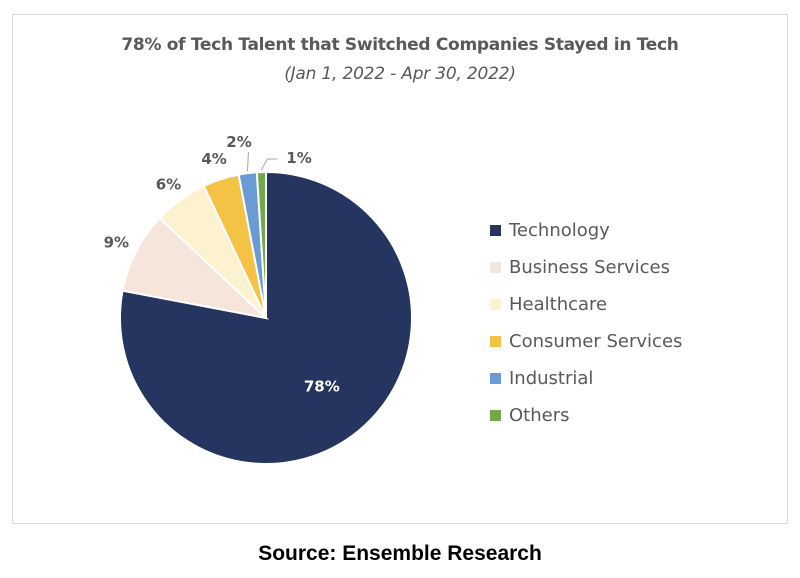 This screenshot has height=578, width=800. What do you see at coordinates (298, 158) in the screenshot?
I see `data-label: 1%` at bounding box center [298, 158].